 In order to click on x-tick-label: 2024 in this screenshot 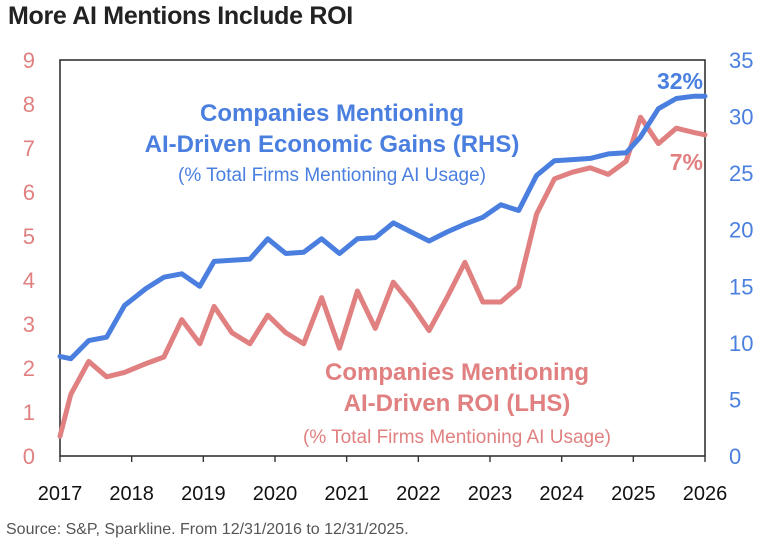, I will do `click(561, 494)`.